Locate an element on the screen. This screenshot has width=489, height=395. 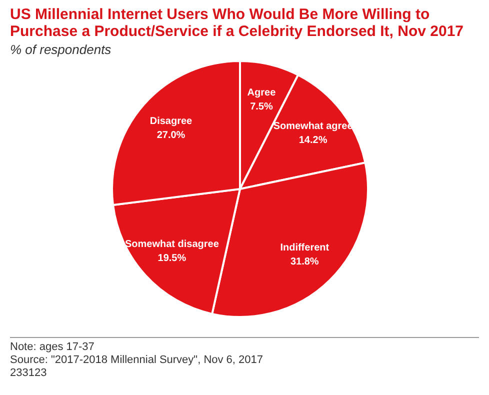
slice-label: Indifferent is located at coordinates (305, 248).